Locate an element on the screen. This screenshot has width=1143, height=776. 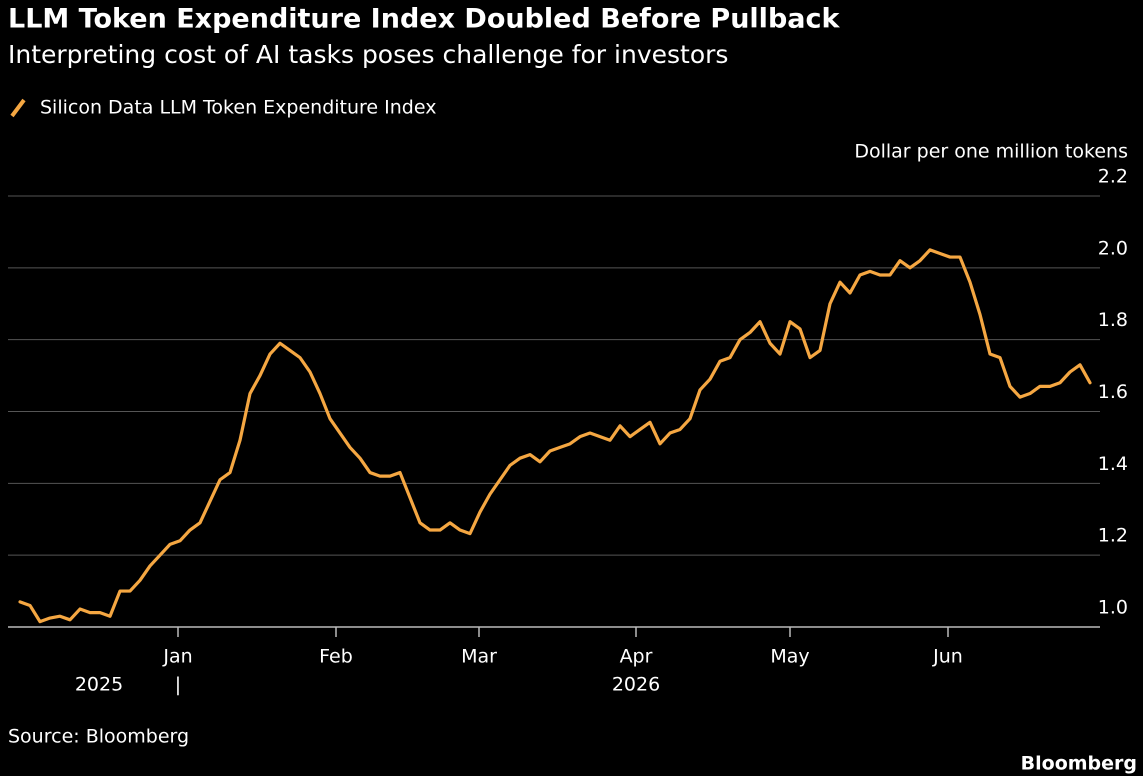
y-tick-label: 1.8 is located at coordinates (1113, 320).